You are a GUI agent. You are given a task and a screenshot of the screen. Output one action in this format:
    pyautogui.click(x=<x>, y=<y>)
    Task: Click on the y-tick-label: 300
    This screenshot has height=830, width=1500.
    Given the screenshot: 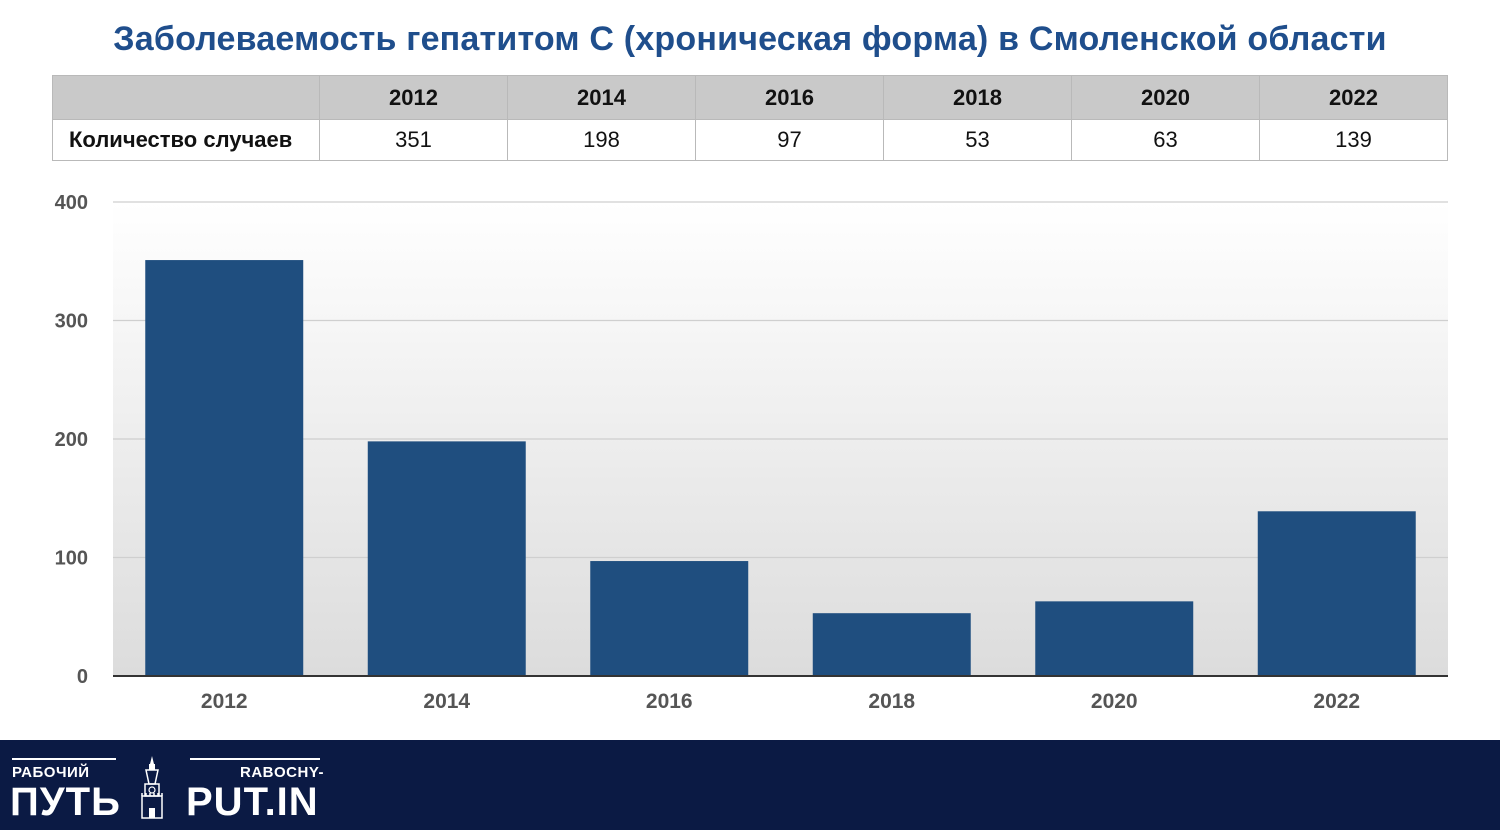 What is the action you would take?
    pyautogui.click(x=71, y=322)
    